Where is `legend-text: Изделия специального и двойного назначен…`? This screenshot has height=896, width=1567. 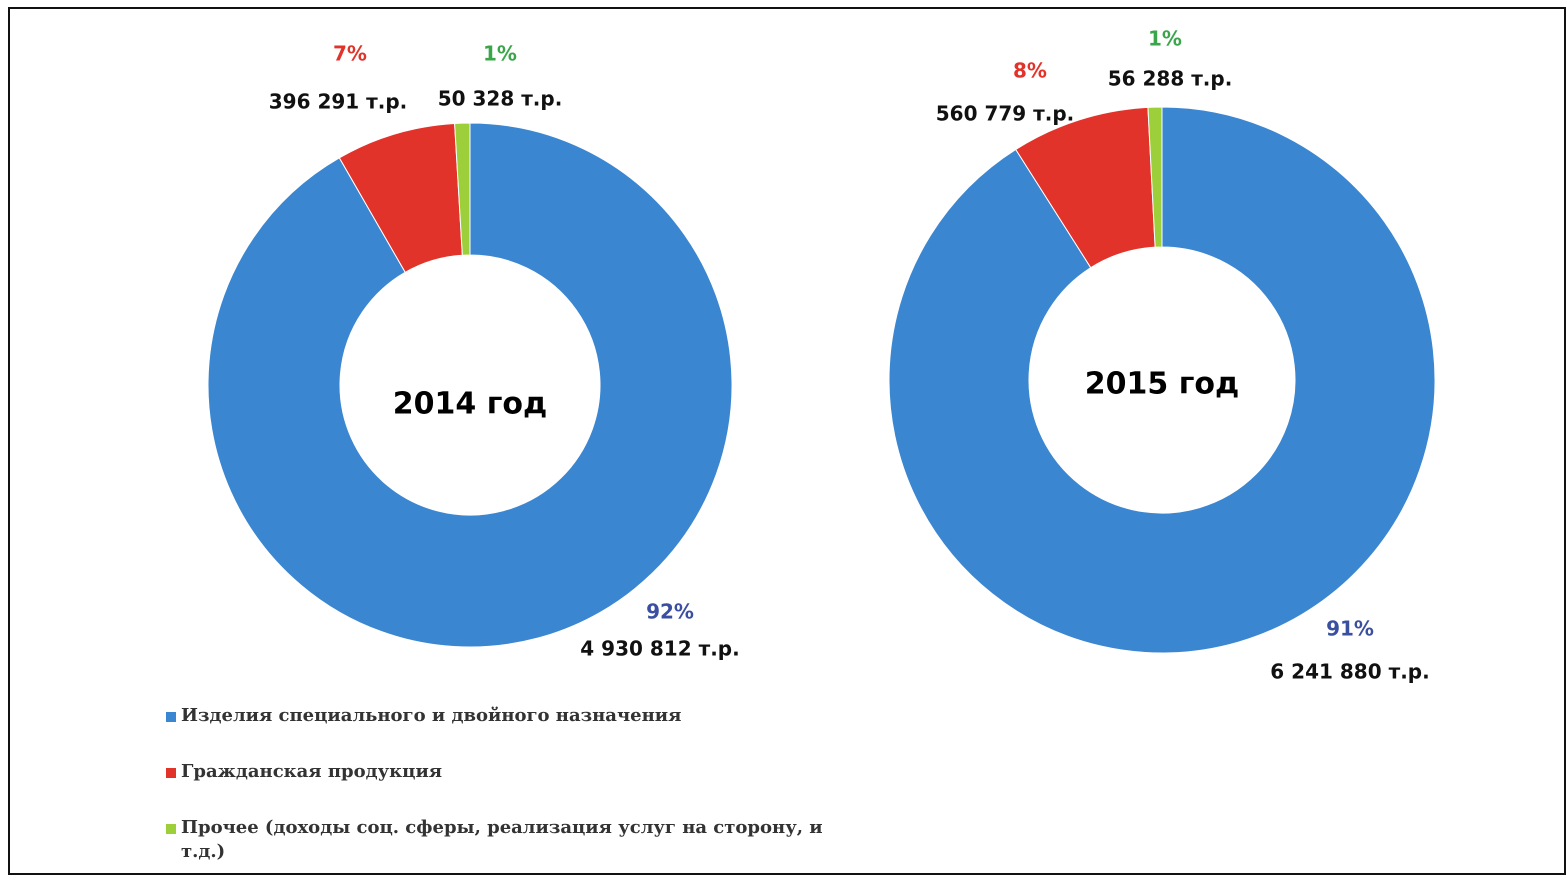 legend-text: Изделия специального и двойного назначен… is located at coordinates (431, 715).